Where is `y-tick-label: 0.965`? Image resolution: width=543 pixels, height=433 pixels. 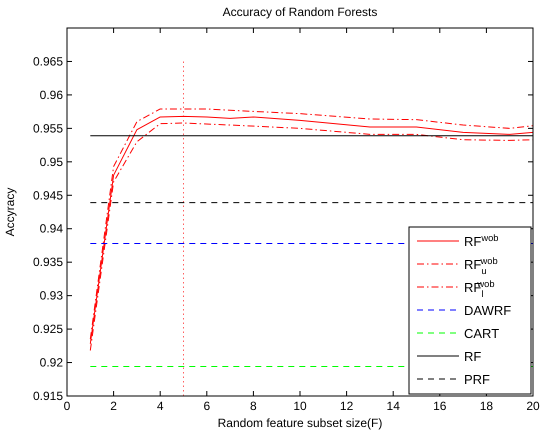
y-tick-label: 0.965 is located at coordinates (48, 61).